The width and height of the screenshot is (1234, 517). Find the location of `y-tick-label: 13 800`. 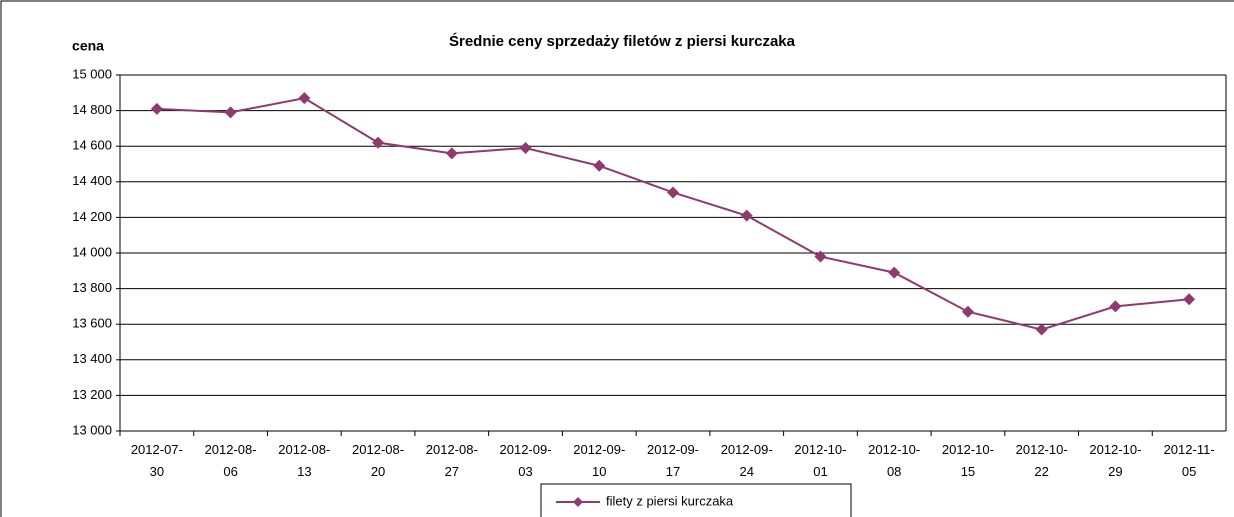

y-tick-label: 13 800 is located at coordinates (92, 287).